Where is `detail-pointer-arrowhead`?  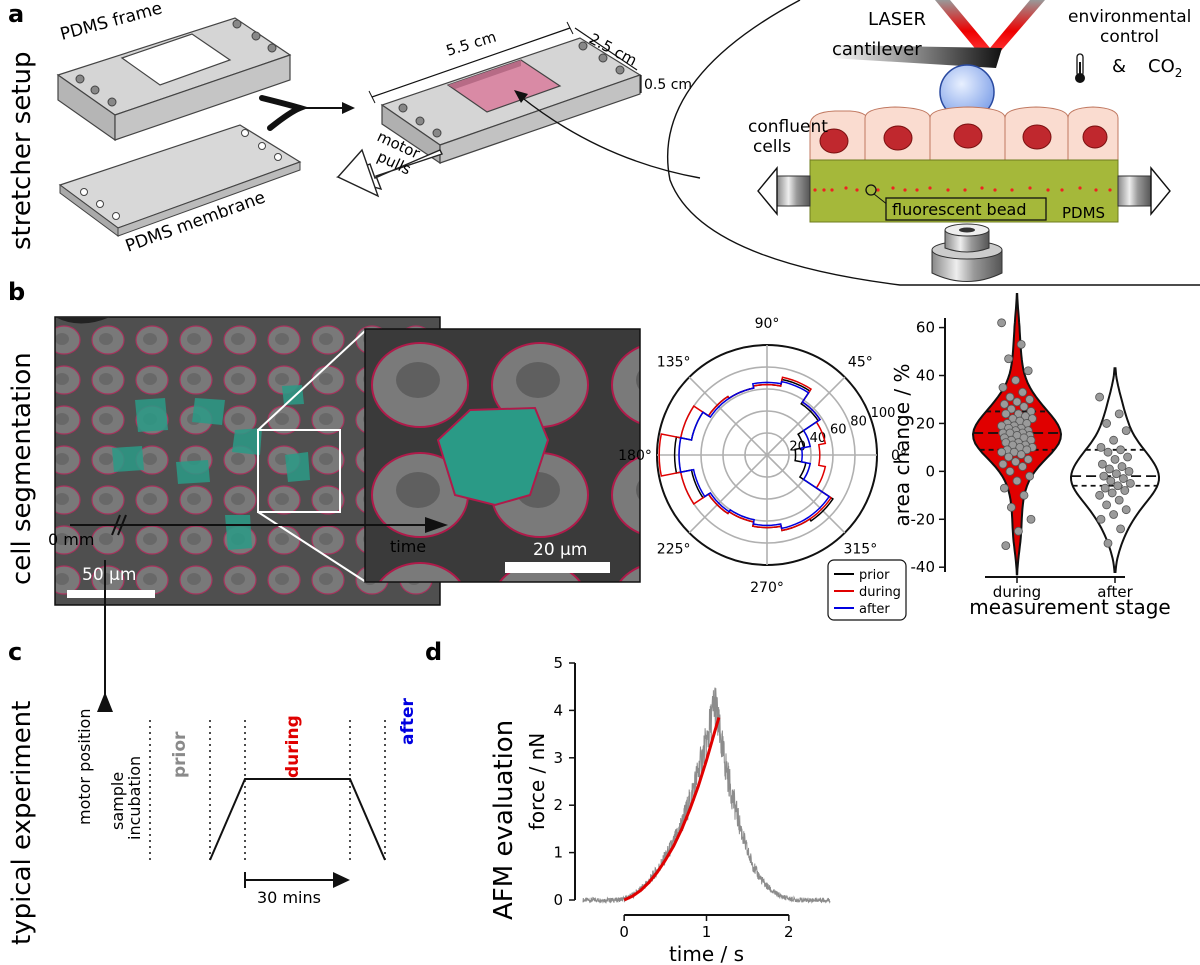 detail-pointer-arrowhead is located at coordinates (521, 96).